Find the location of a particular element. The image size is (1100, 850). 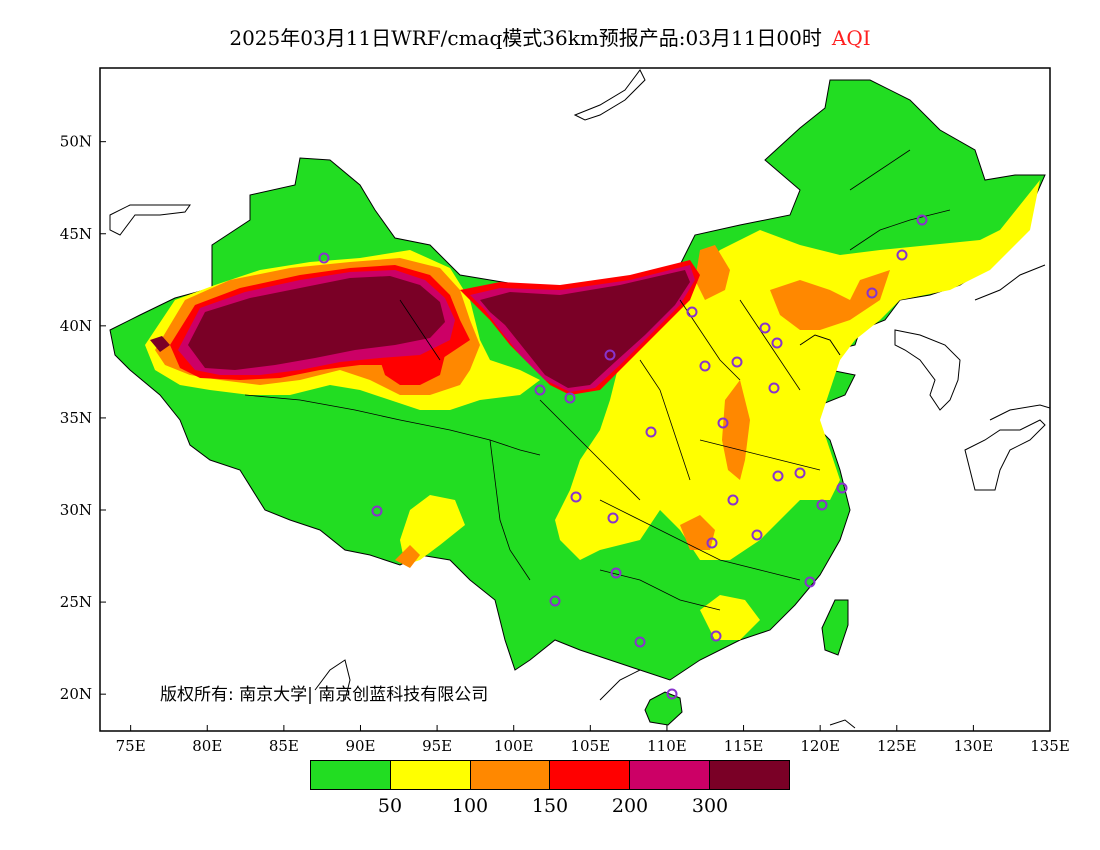

x-tick-label: 110E is located at coordinates (667, 746).